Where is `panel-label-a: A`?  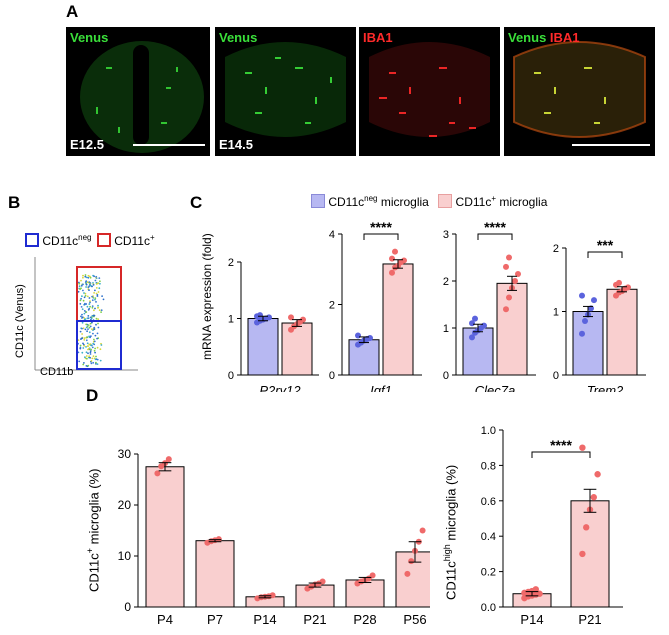 panel-label-a: A is located at coordinates (72, 11).